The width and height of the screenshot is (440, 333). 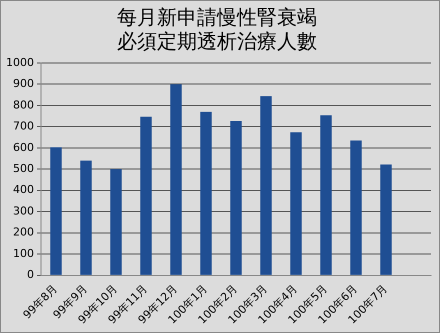 I want to click on y-tick-label: 700, so click(x=23, y=126).